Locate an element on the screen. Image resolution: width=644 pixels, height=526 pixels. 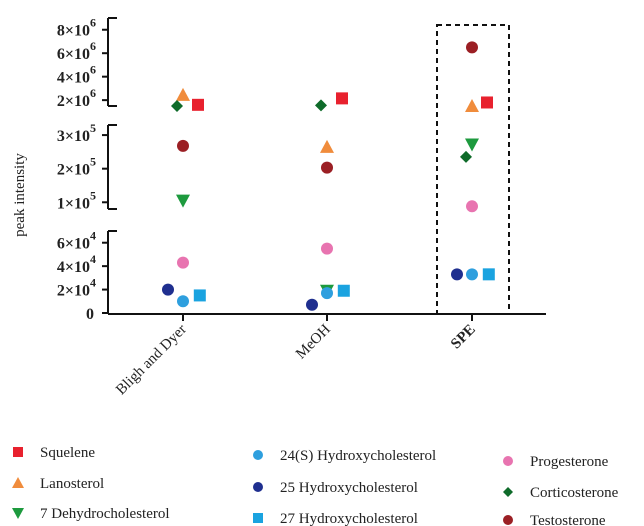
legend-label: Progesterone is located at coordinates (569, 462).